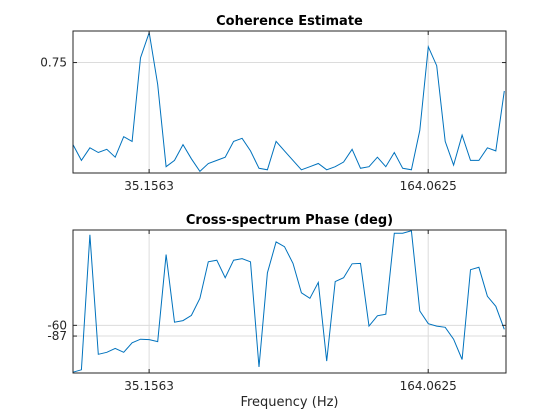  Describe the element at coordinates (289, 220) in the screenshot. I see `chart-title: Cross-spectrum Phase (deg)` at that location.